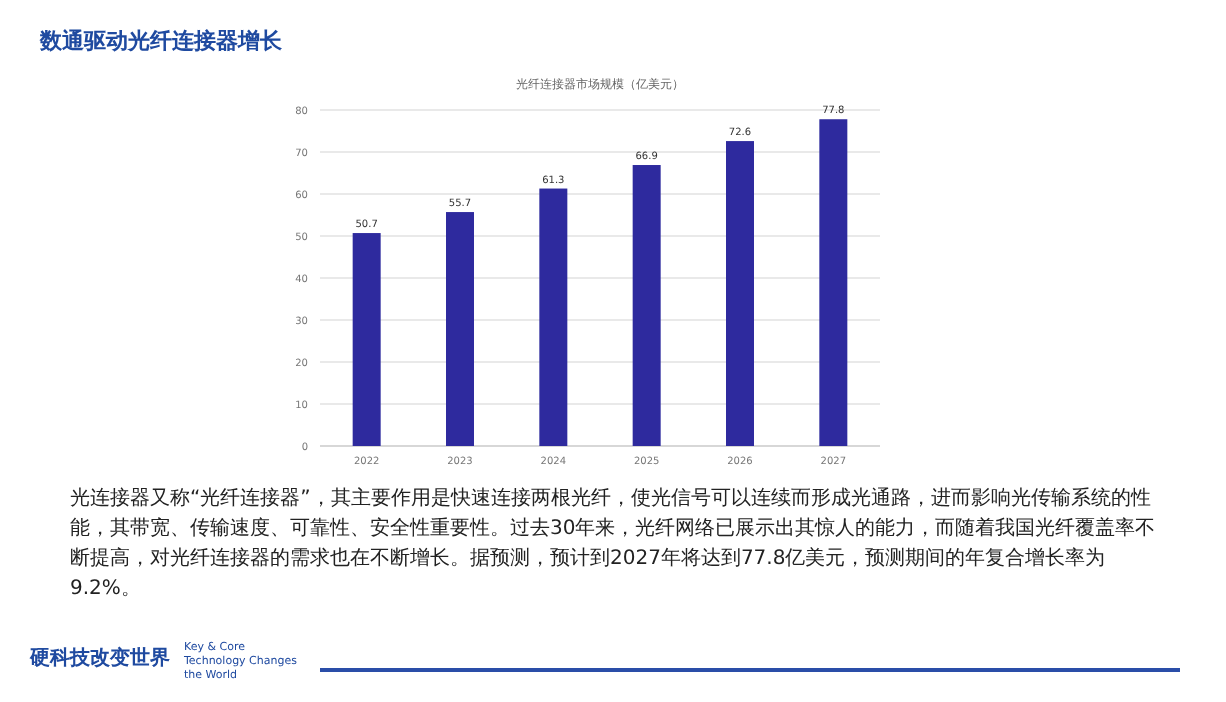  I want to click on chart-title: 数通驱动光纤连接器增长, so click(161, 41).